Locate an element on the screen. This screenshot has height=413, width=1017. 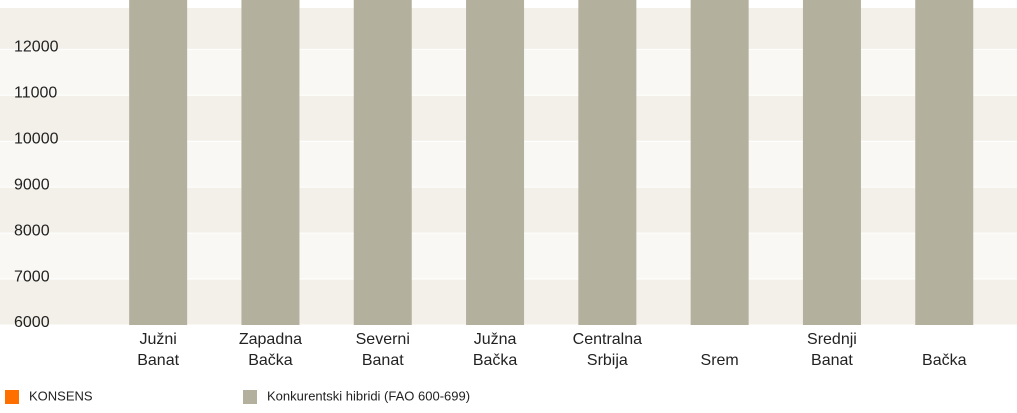
x-tick-label: Južna is located at coordinates (495, 339).